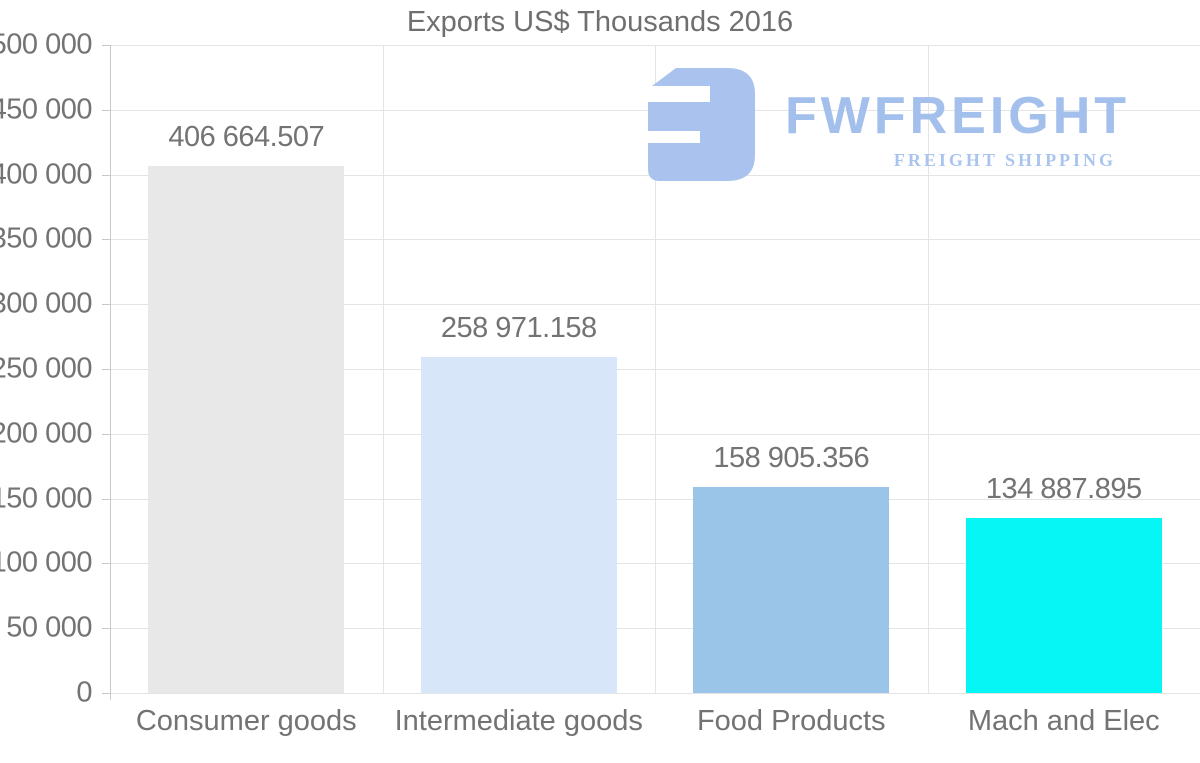 The height and width of the screenshot is (763, 1200). Describe the element at coordinates (1005, 160) in the screenshot. I see `watermark-tagline: FREIGHT SHIPPING` at that location.